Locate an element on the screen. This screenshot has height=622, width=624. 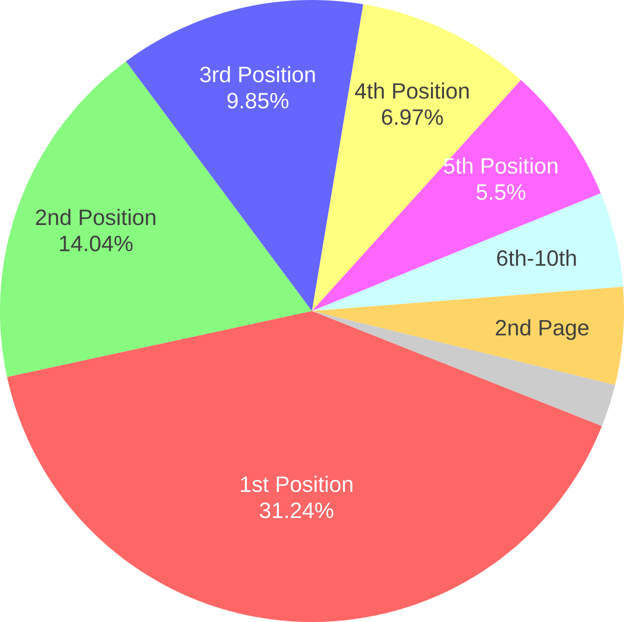
slice-label: 2nd Position is located at coordinates (96, 217).